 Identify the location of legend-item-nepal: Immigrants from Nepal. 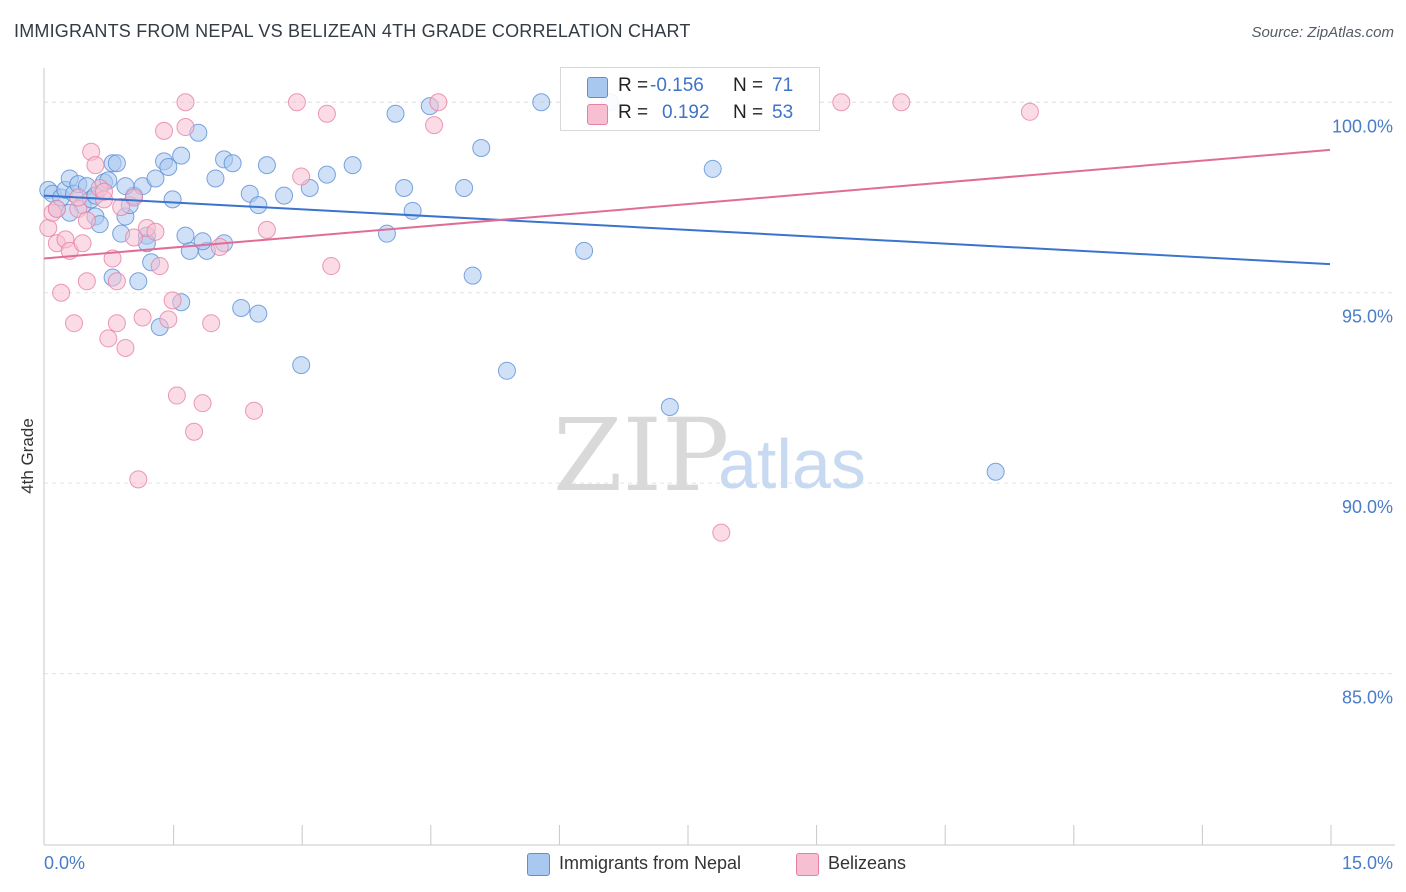
(652, 865).